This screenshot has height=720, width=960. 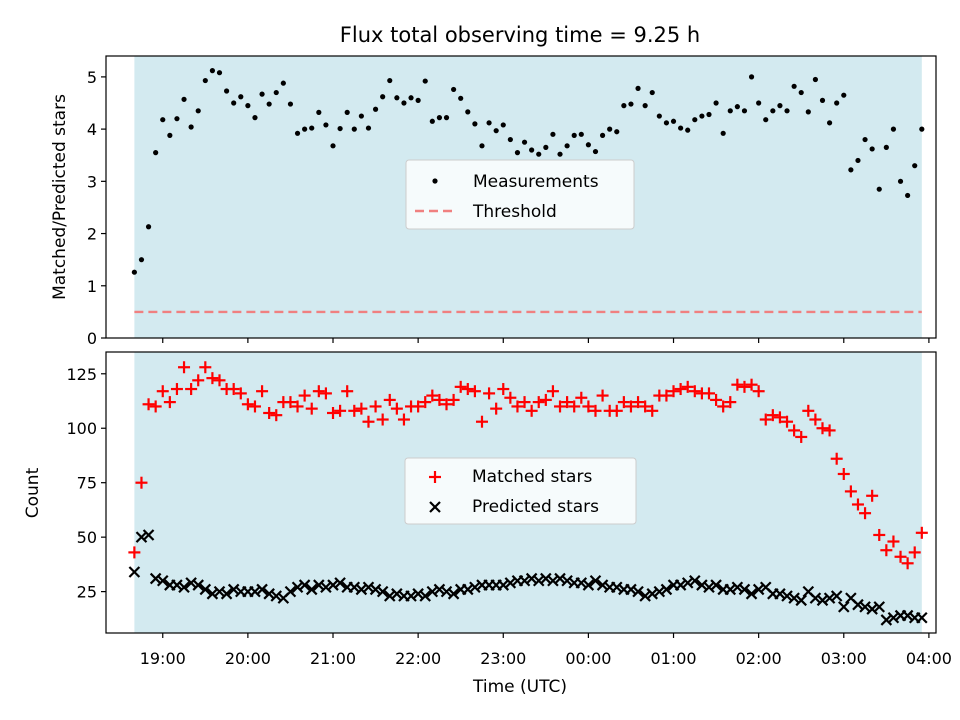 I want to click on figure-title: Flux total observing time = 9.25 h, so click(x=520, y=35).